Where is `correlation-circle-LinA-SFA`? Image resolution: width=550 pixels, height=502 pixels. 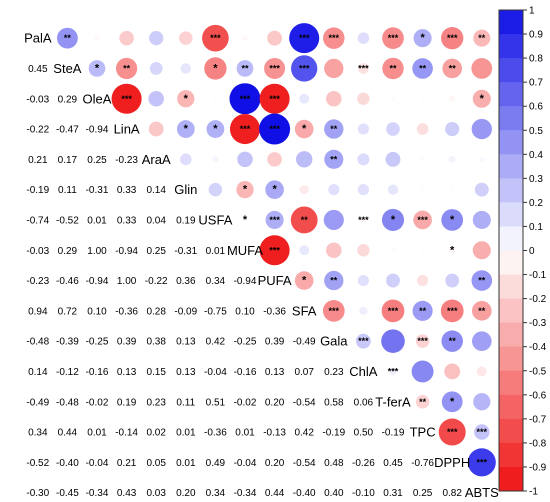
correlation-circle-LinA-SFA is located at coordinates (304, 129).